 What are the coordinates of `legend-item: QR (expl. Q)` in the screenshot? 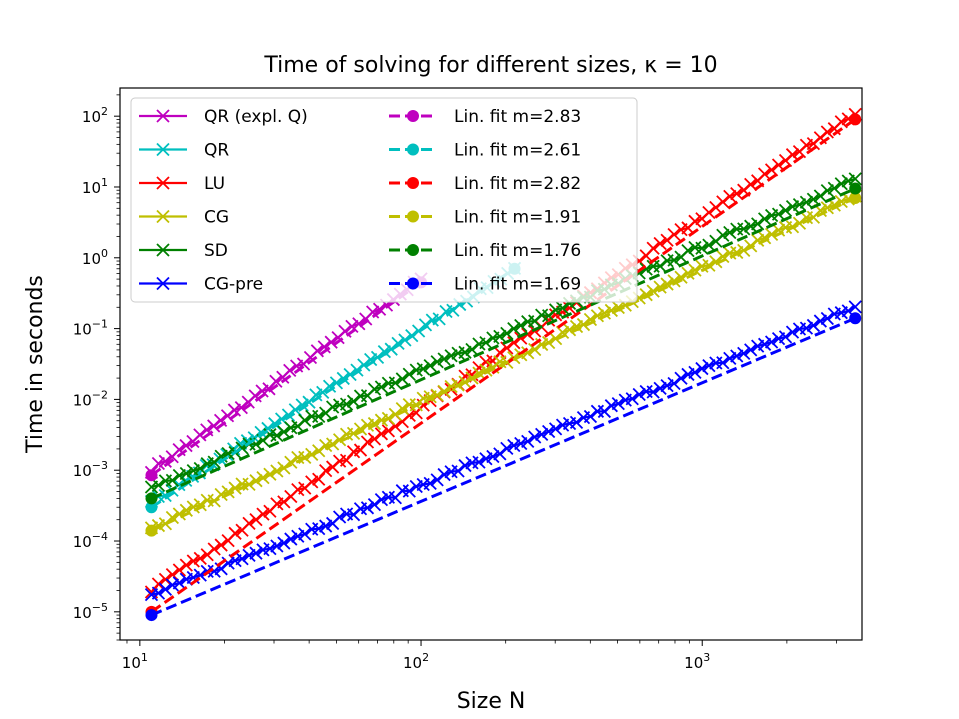 It's located at (223, 117).